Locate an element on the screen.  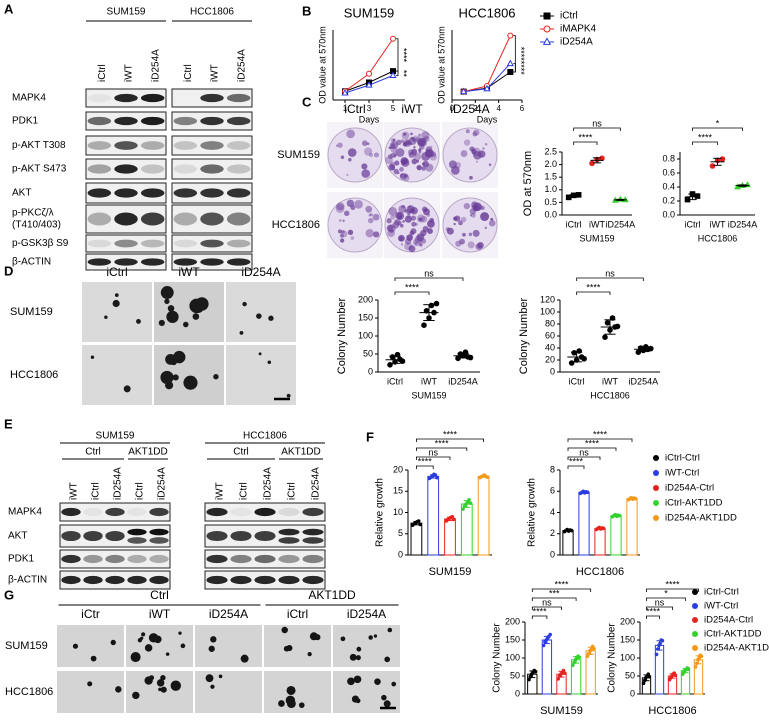
column-label: iD254A is located at coordinates (260, 272).